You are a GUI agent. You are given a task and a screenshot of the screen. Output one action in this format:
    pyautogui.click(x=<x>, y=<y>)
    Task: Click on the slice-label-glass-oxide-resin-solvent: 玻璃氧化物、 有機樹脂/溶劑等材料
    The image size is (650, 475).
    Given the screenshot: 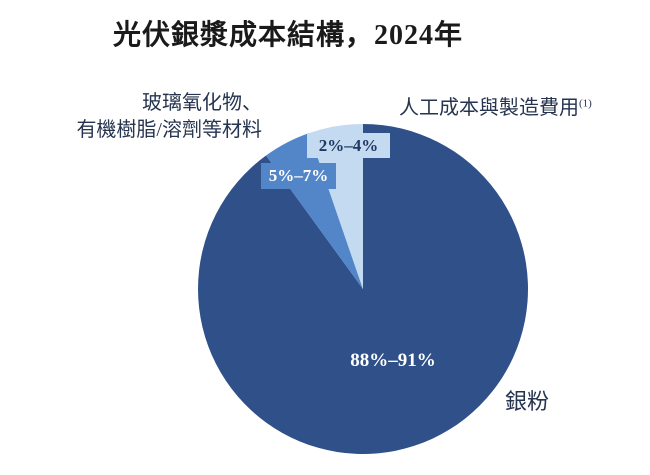 What is the action you would take?
    pyautogui.click(x=169, y=117)
    